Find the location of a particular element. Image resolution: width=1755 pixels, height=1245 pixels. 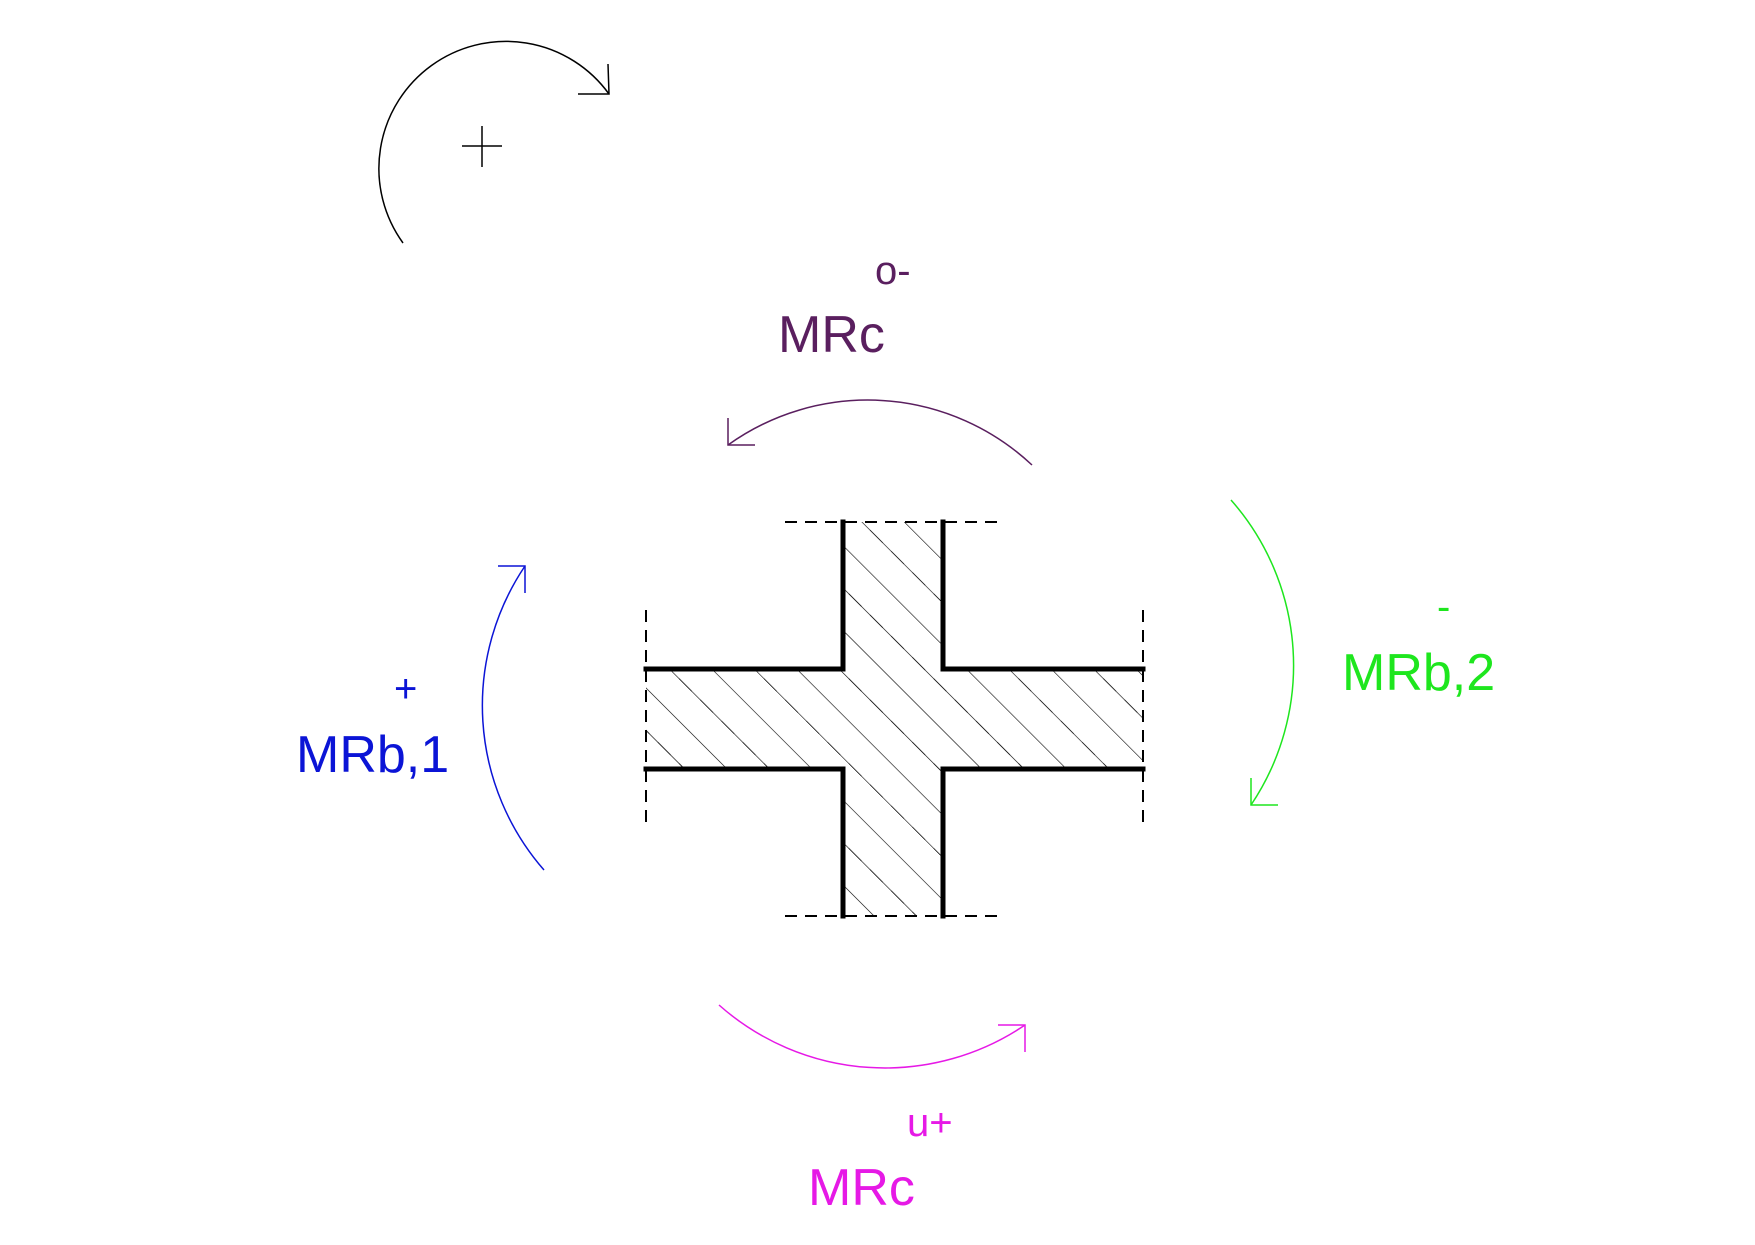

label-beam-right-name: MRb,2 is located at coordinates (1418, 673).